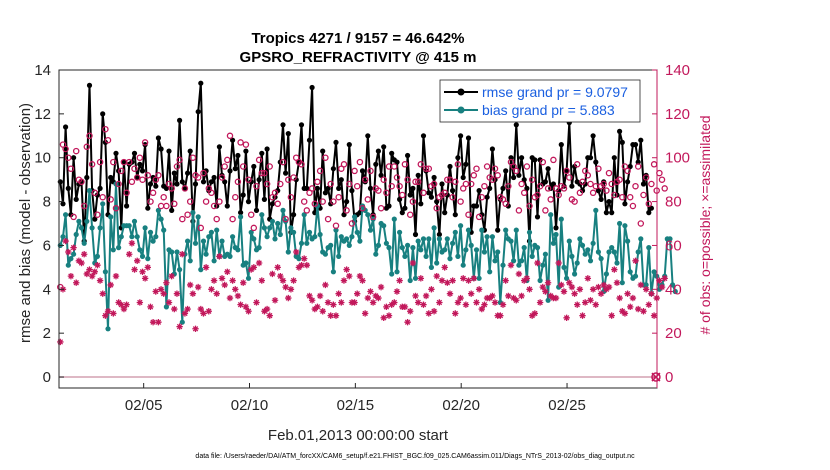 The width and height of the screenshot is (830, 470). I want to click on x-tick-label: 02/25, so click(567, 405).